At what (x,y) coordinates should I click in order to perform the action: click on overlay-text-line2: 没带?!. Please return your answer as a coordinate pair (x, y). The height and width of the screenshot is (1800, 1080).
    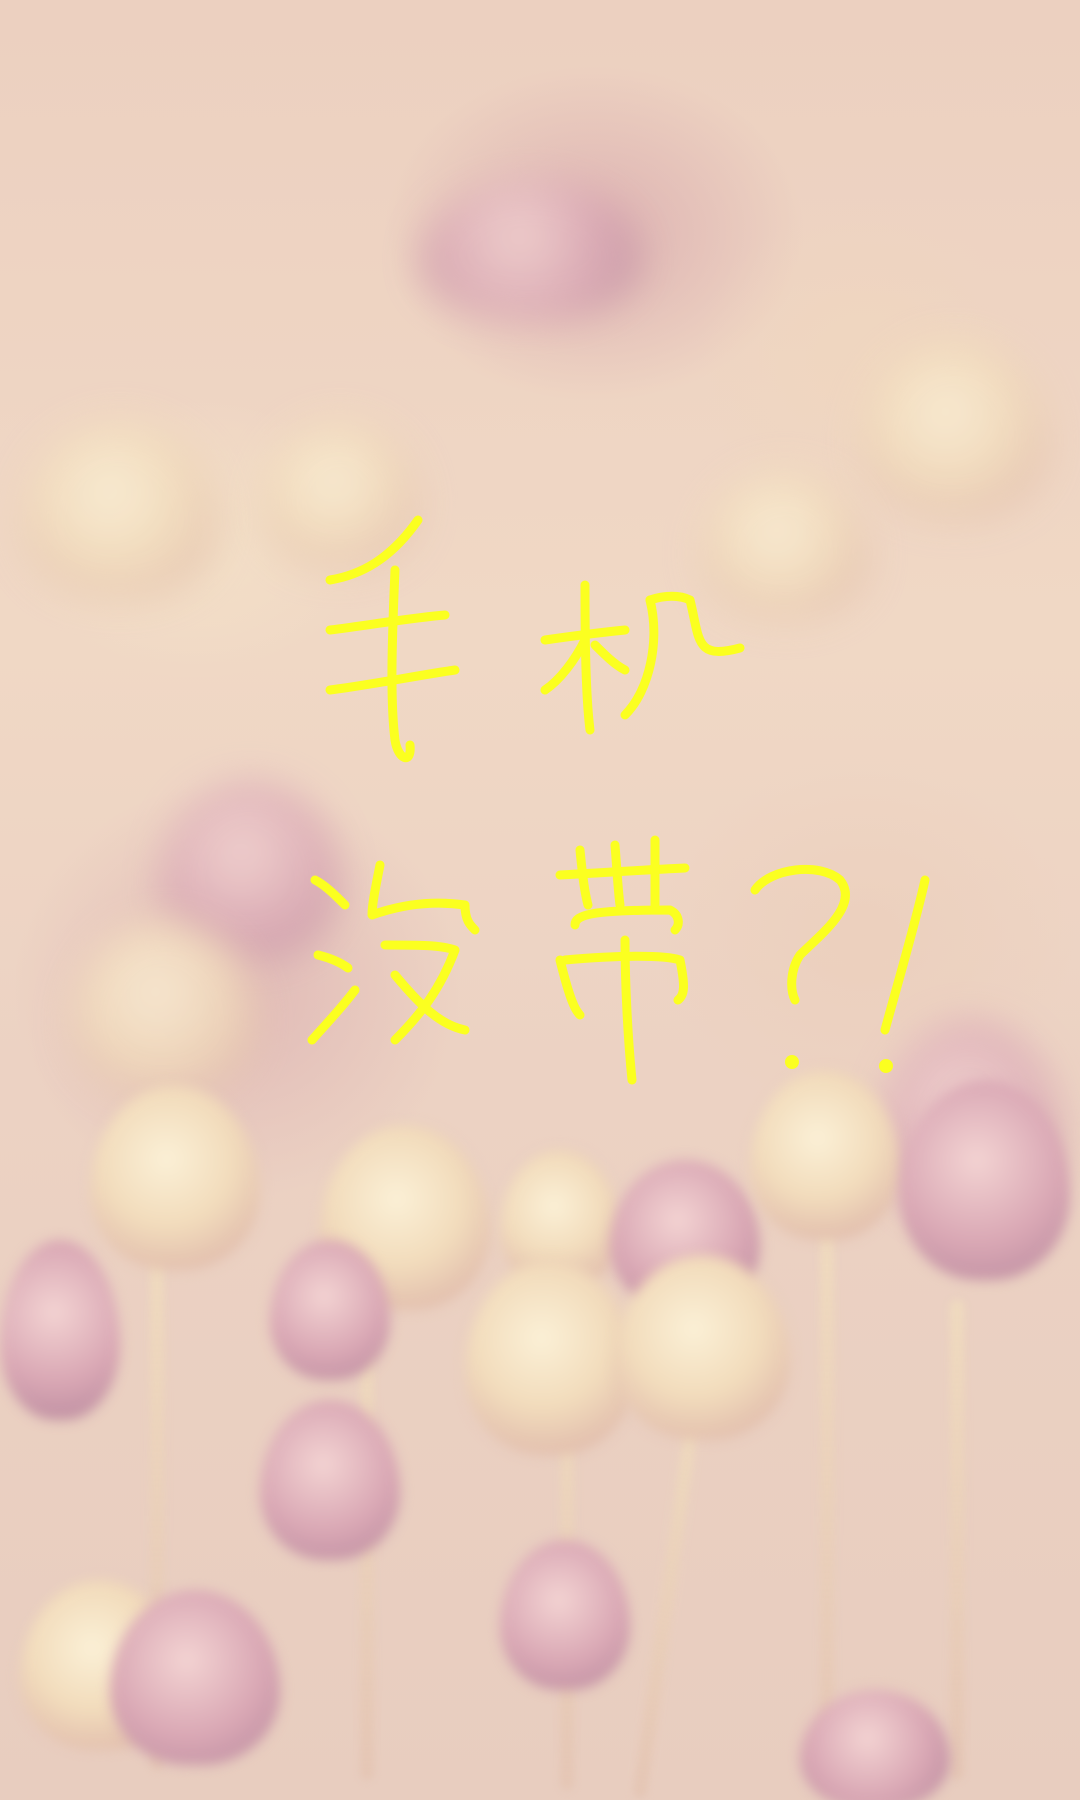
    Looking at the image, I should click on (620, 970).